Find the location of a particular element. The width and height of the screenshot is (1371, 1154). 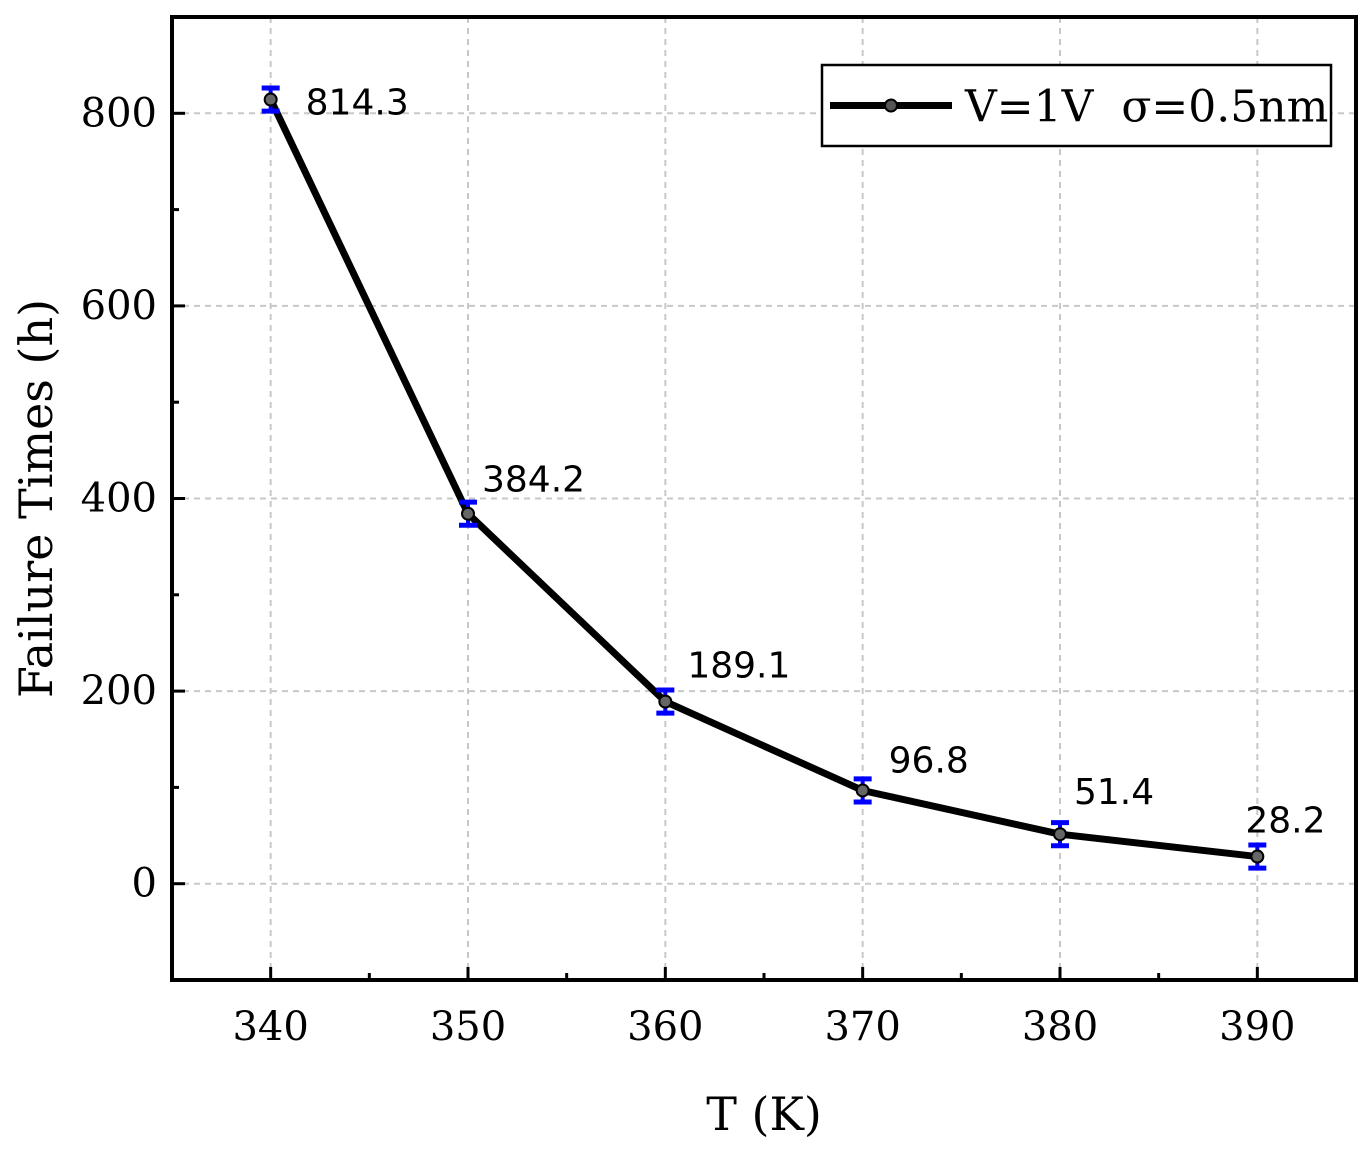

y-axis-title: Failure Times (h) is located at coordinates (36, 498).